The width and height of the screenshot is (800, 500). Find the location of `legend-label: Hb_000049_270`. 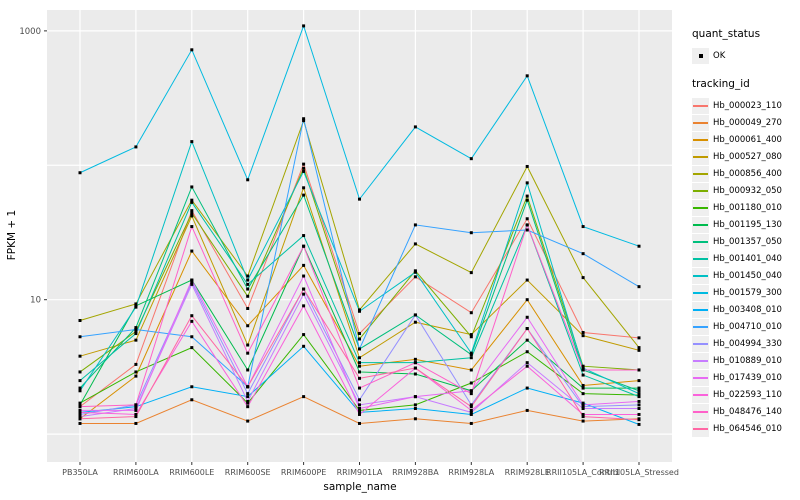

legend-label: Hb_000049_270 is located at coordinates (747, 122).